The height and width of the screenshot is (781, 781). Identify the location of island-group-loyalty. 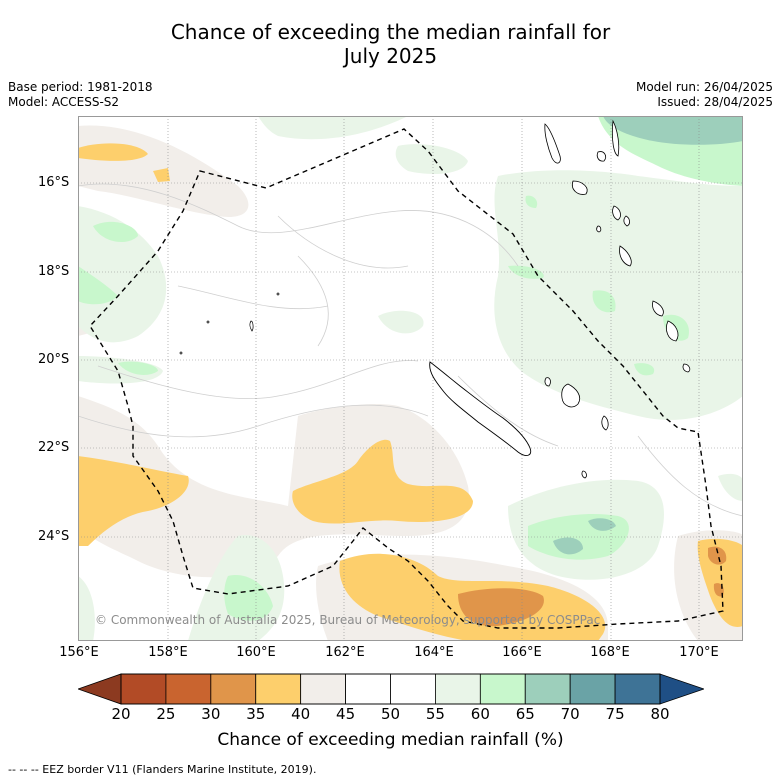
(576, 428).